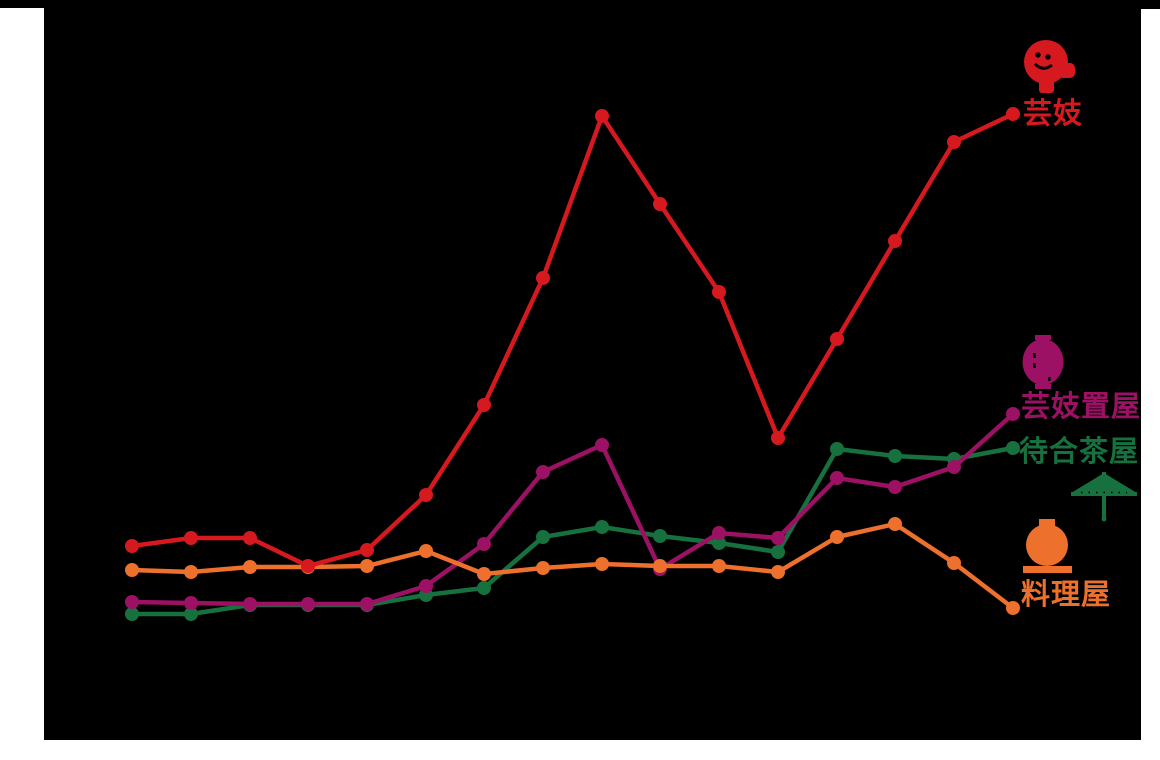 The height and width of the screenshot is (760, 1160). What do you see at coordinates (1049, 66) in the screenshot?
I see `geisha-face-icon` at bounding box center [1049, 66].